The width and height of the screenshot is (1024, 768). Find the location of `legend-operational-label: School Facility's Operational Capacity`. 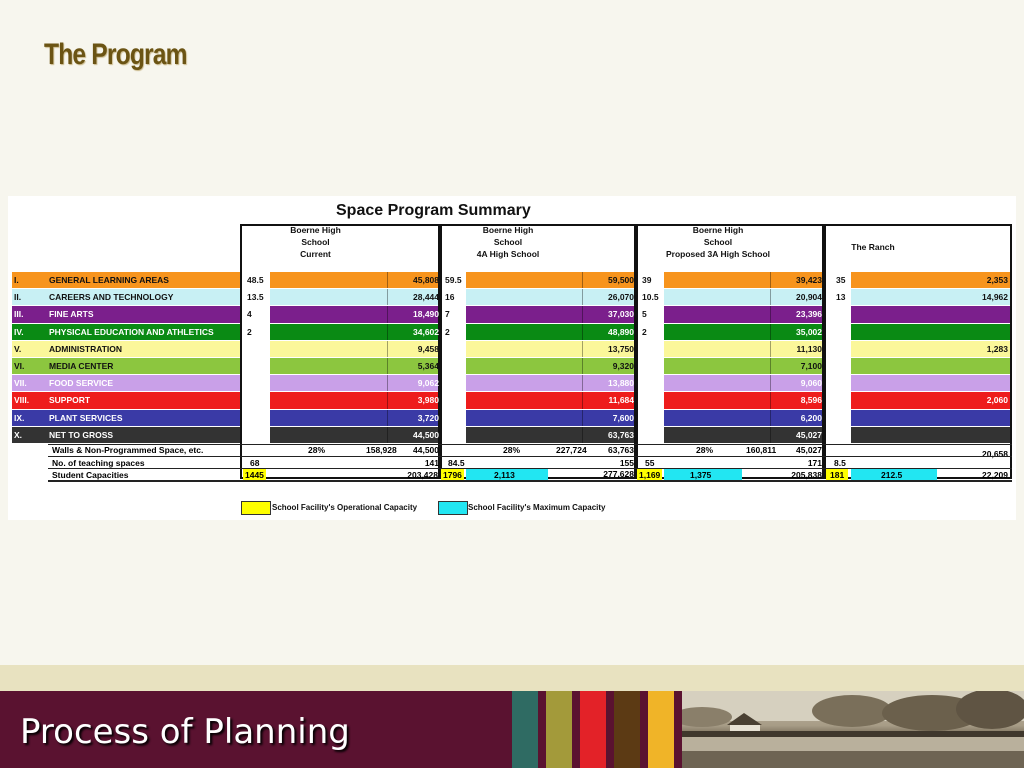

legend-operational-label: School Facility's Operational Capacity is located at coordinates (345, 507).